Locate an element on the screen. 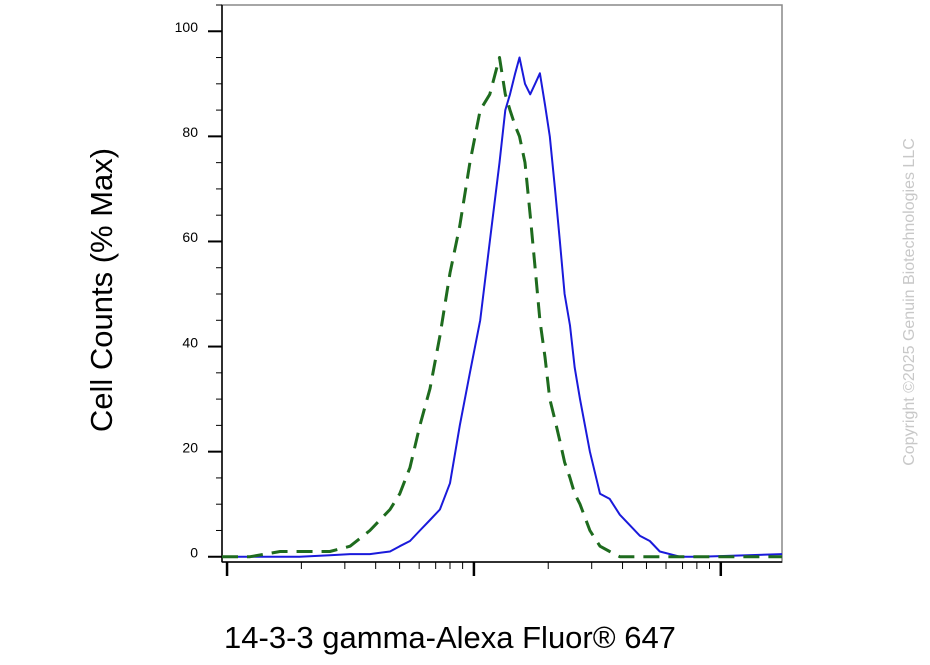  y-tick-label: 0 is located at coordinates (194, 552).